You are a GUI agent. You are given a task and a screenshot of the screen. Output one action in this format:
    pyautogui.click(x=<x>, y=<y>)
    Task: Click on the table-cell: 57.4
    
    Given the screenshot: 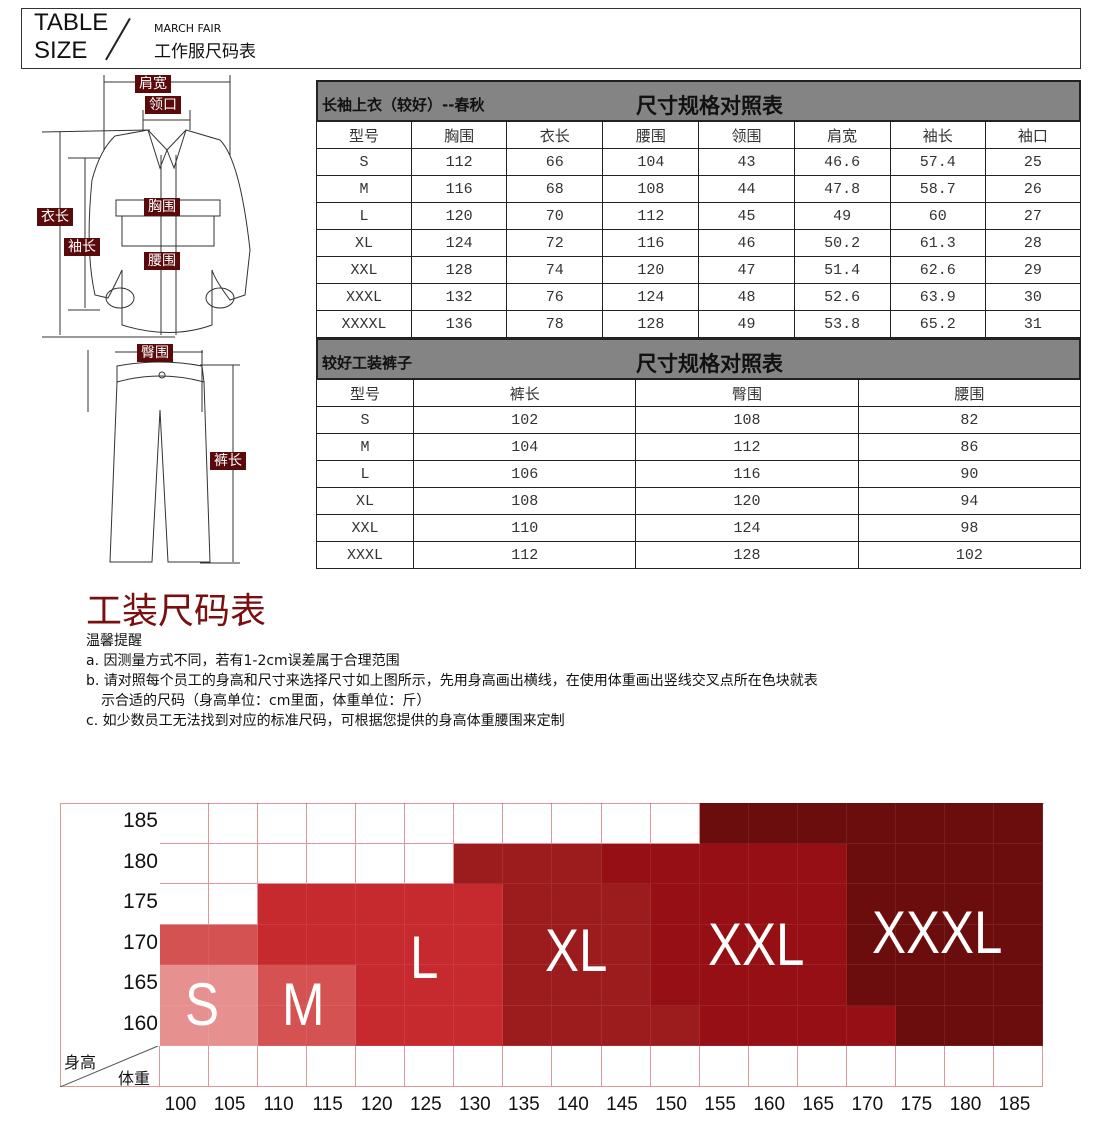 What is the action you would take?
    pyautogui.click(x=937, y=162)
    